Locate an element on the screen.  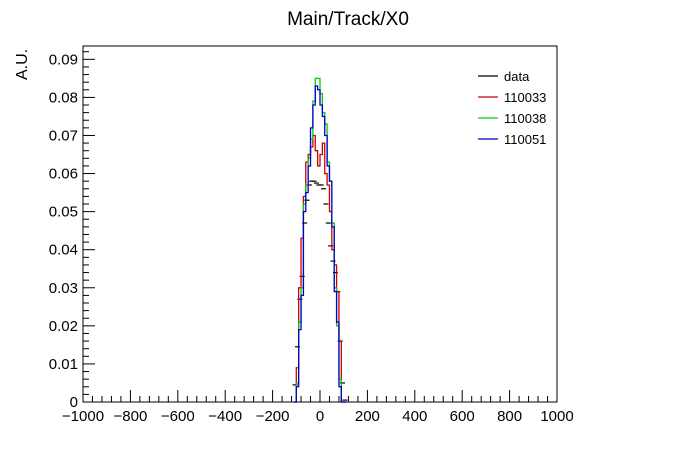
series-110033-line is located at coordinates (320, 268).